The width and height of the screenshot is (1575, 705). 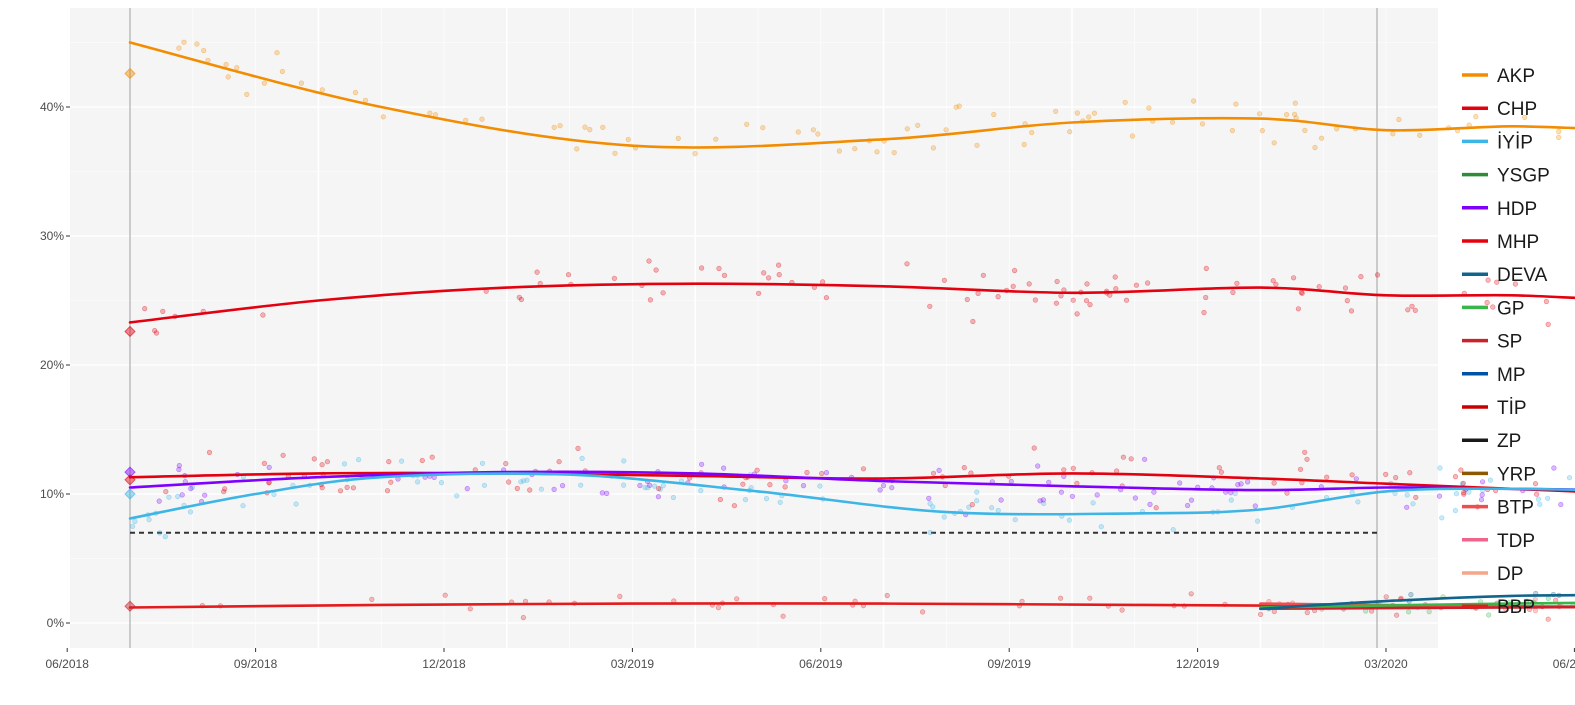 I want to click on y-tick-label: 30%, so click(x=52, y=236).